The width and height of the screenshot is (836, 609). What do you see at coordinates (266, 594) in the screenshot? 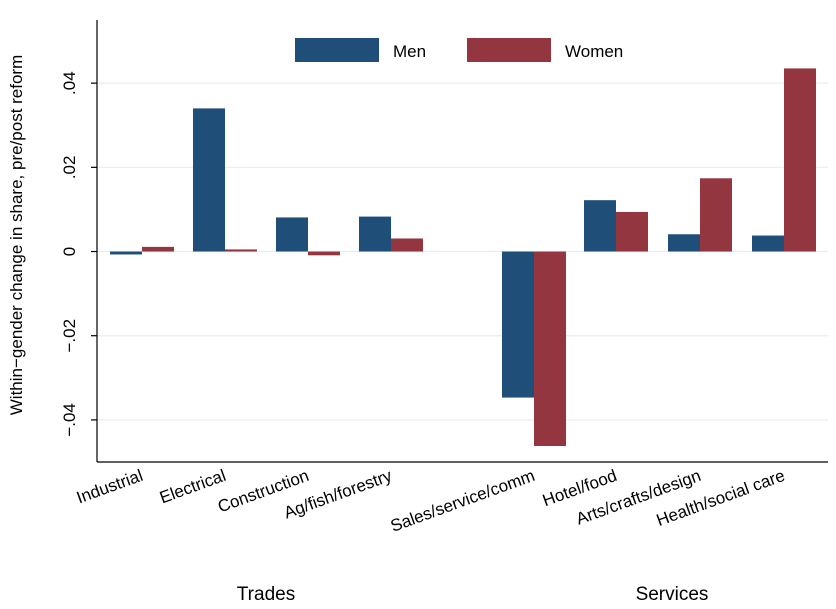
I see `group-label: Trades` at bounding box center [266, 594].